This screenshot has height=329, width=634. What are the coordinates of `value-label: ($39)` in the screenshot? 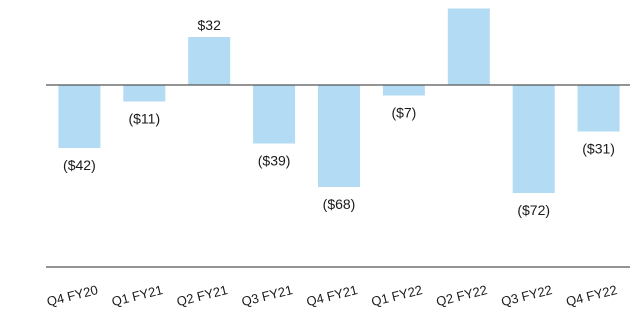 It's located at (274, 161).